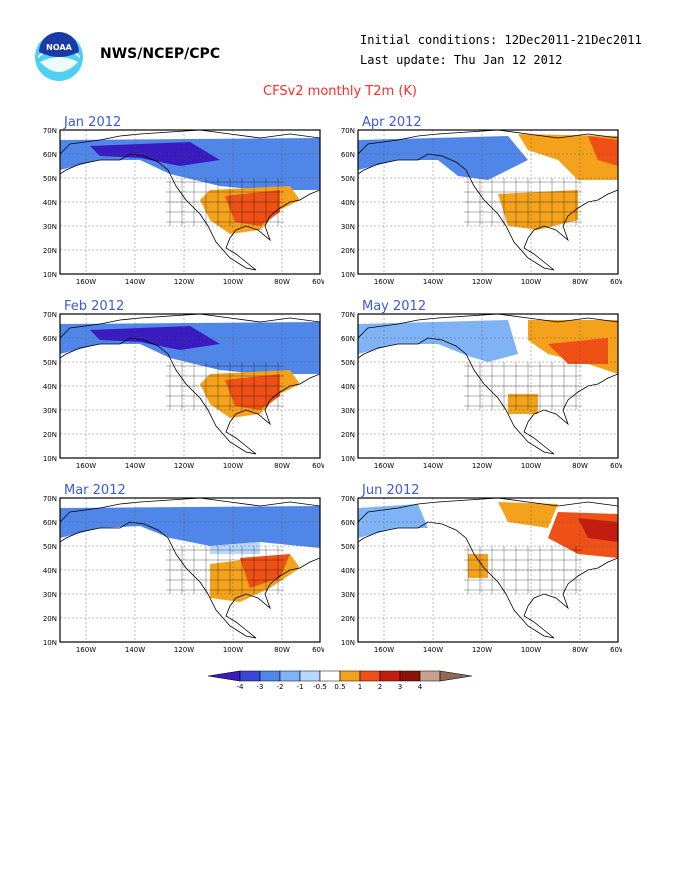 The height and width of the screenshot is (880, 680). I want to click on noaa-logo: NOAA, so click(59, 56).